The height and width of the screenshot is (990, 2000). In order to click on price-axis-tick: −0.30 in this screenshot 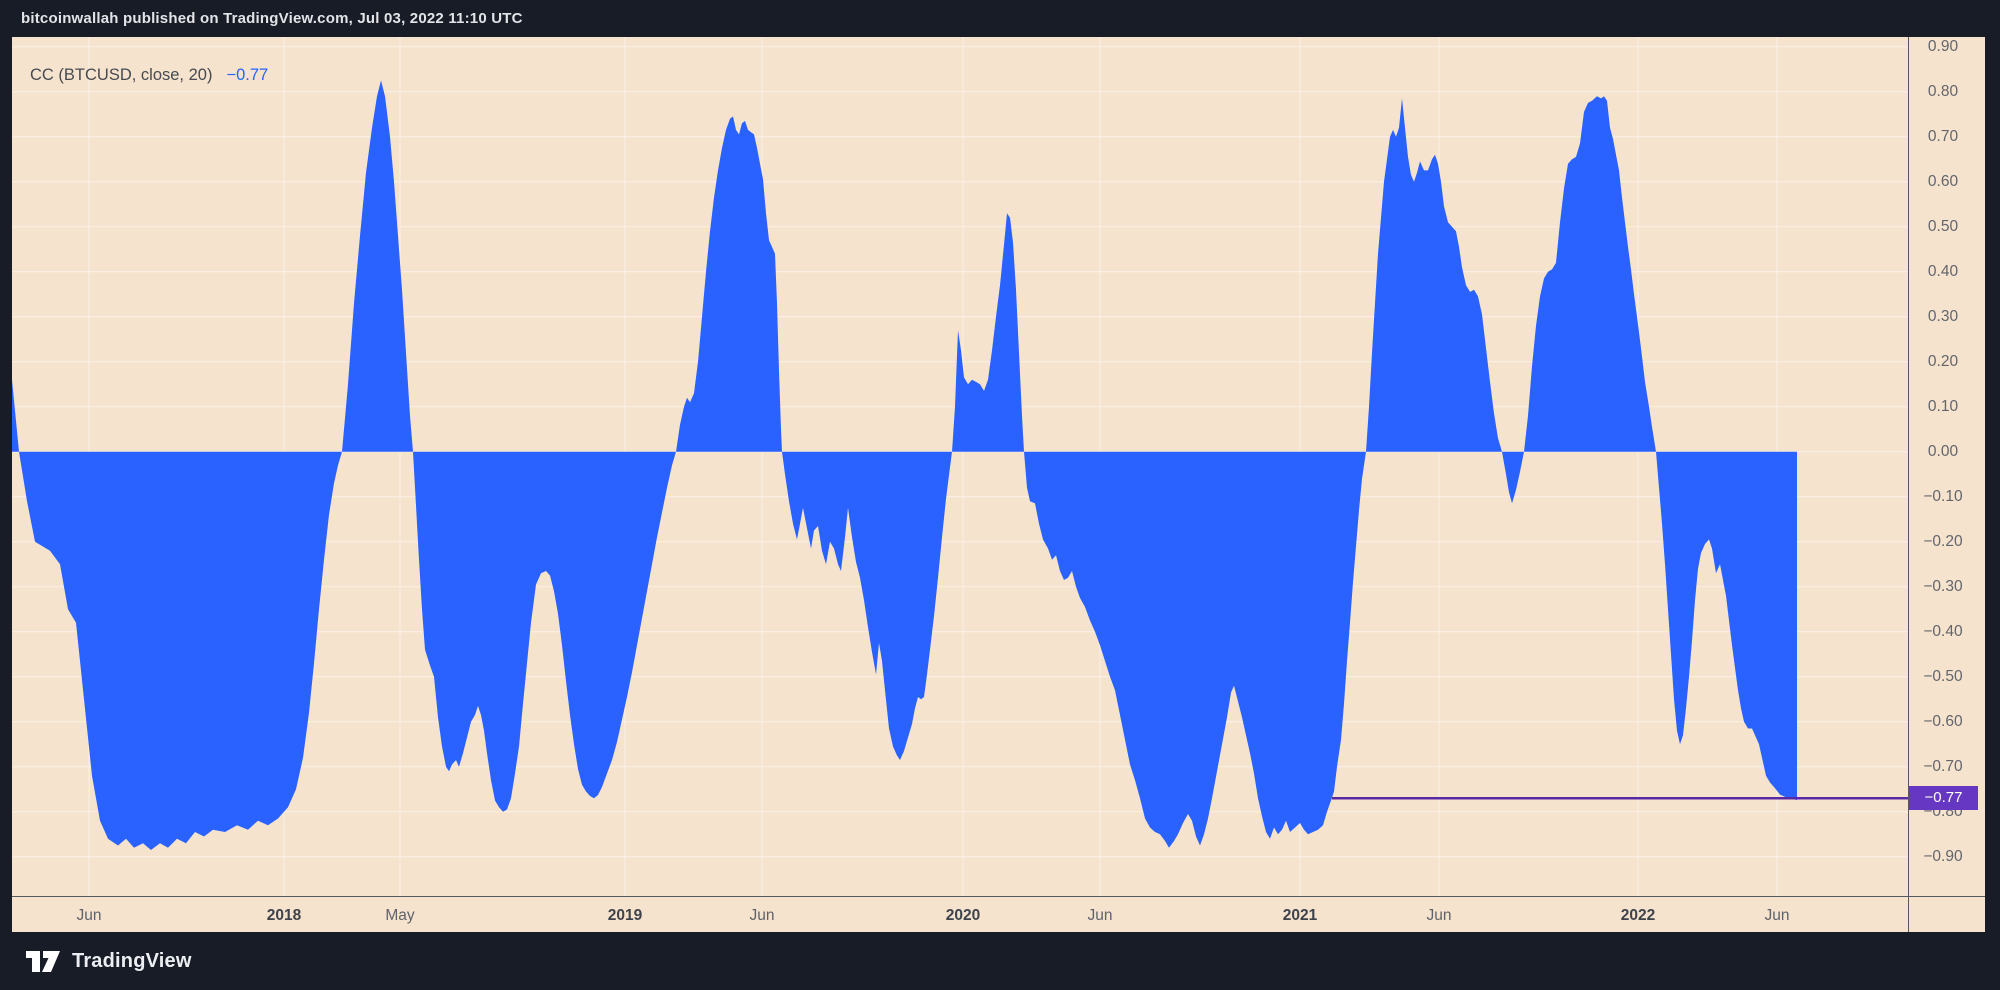, I will do `click(1943, 586)`.